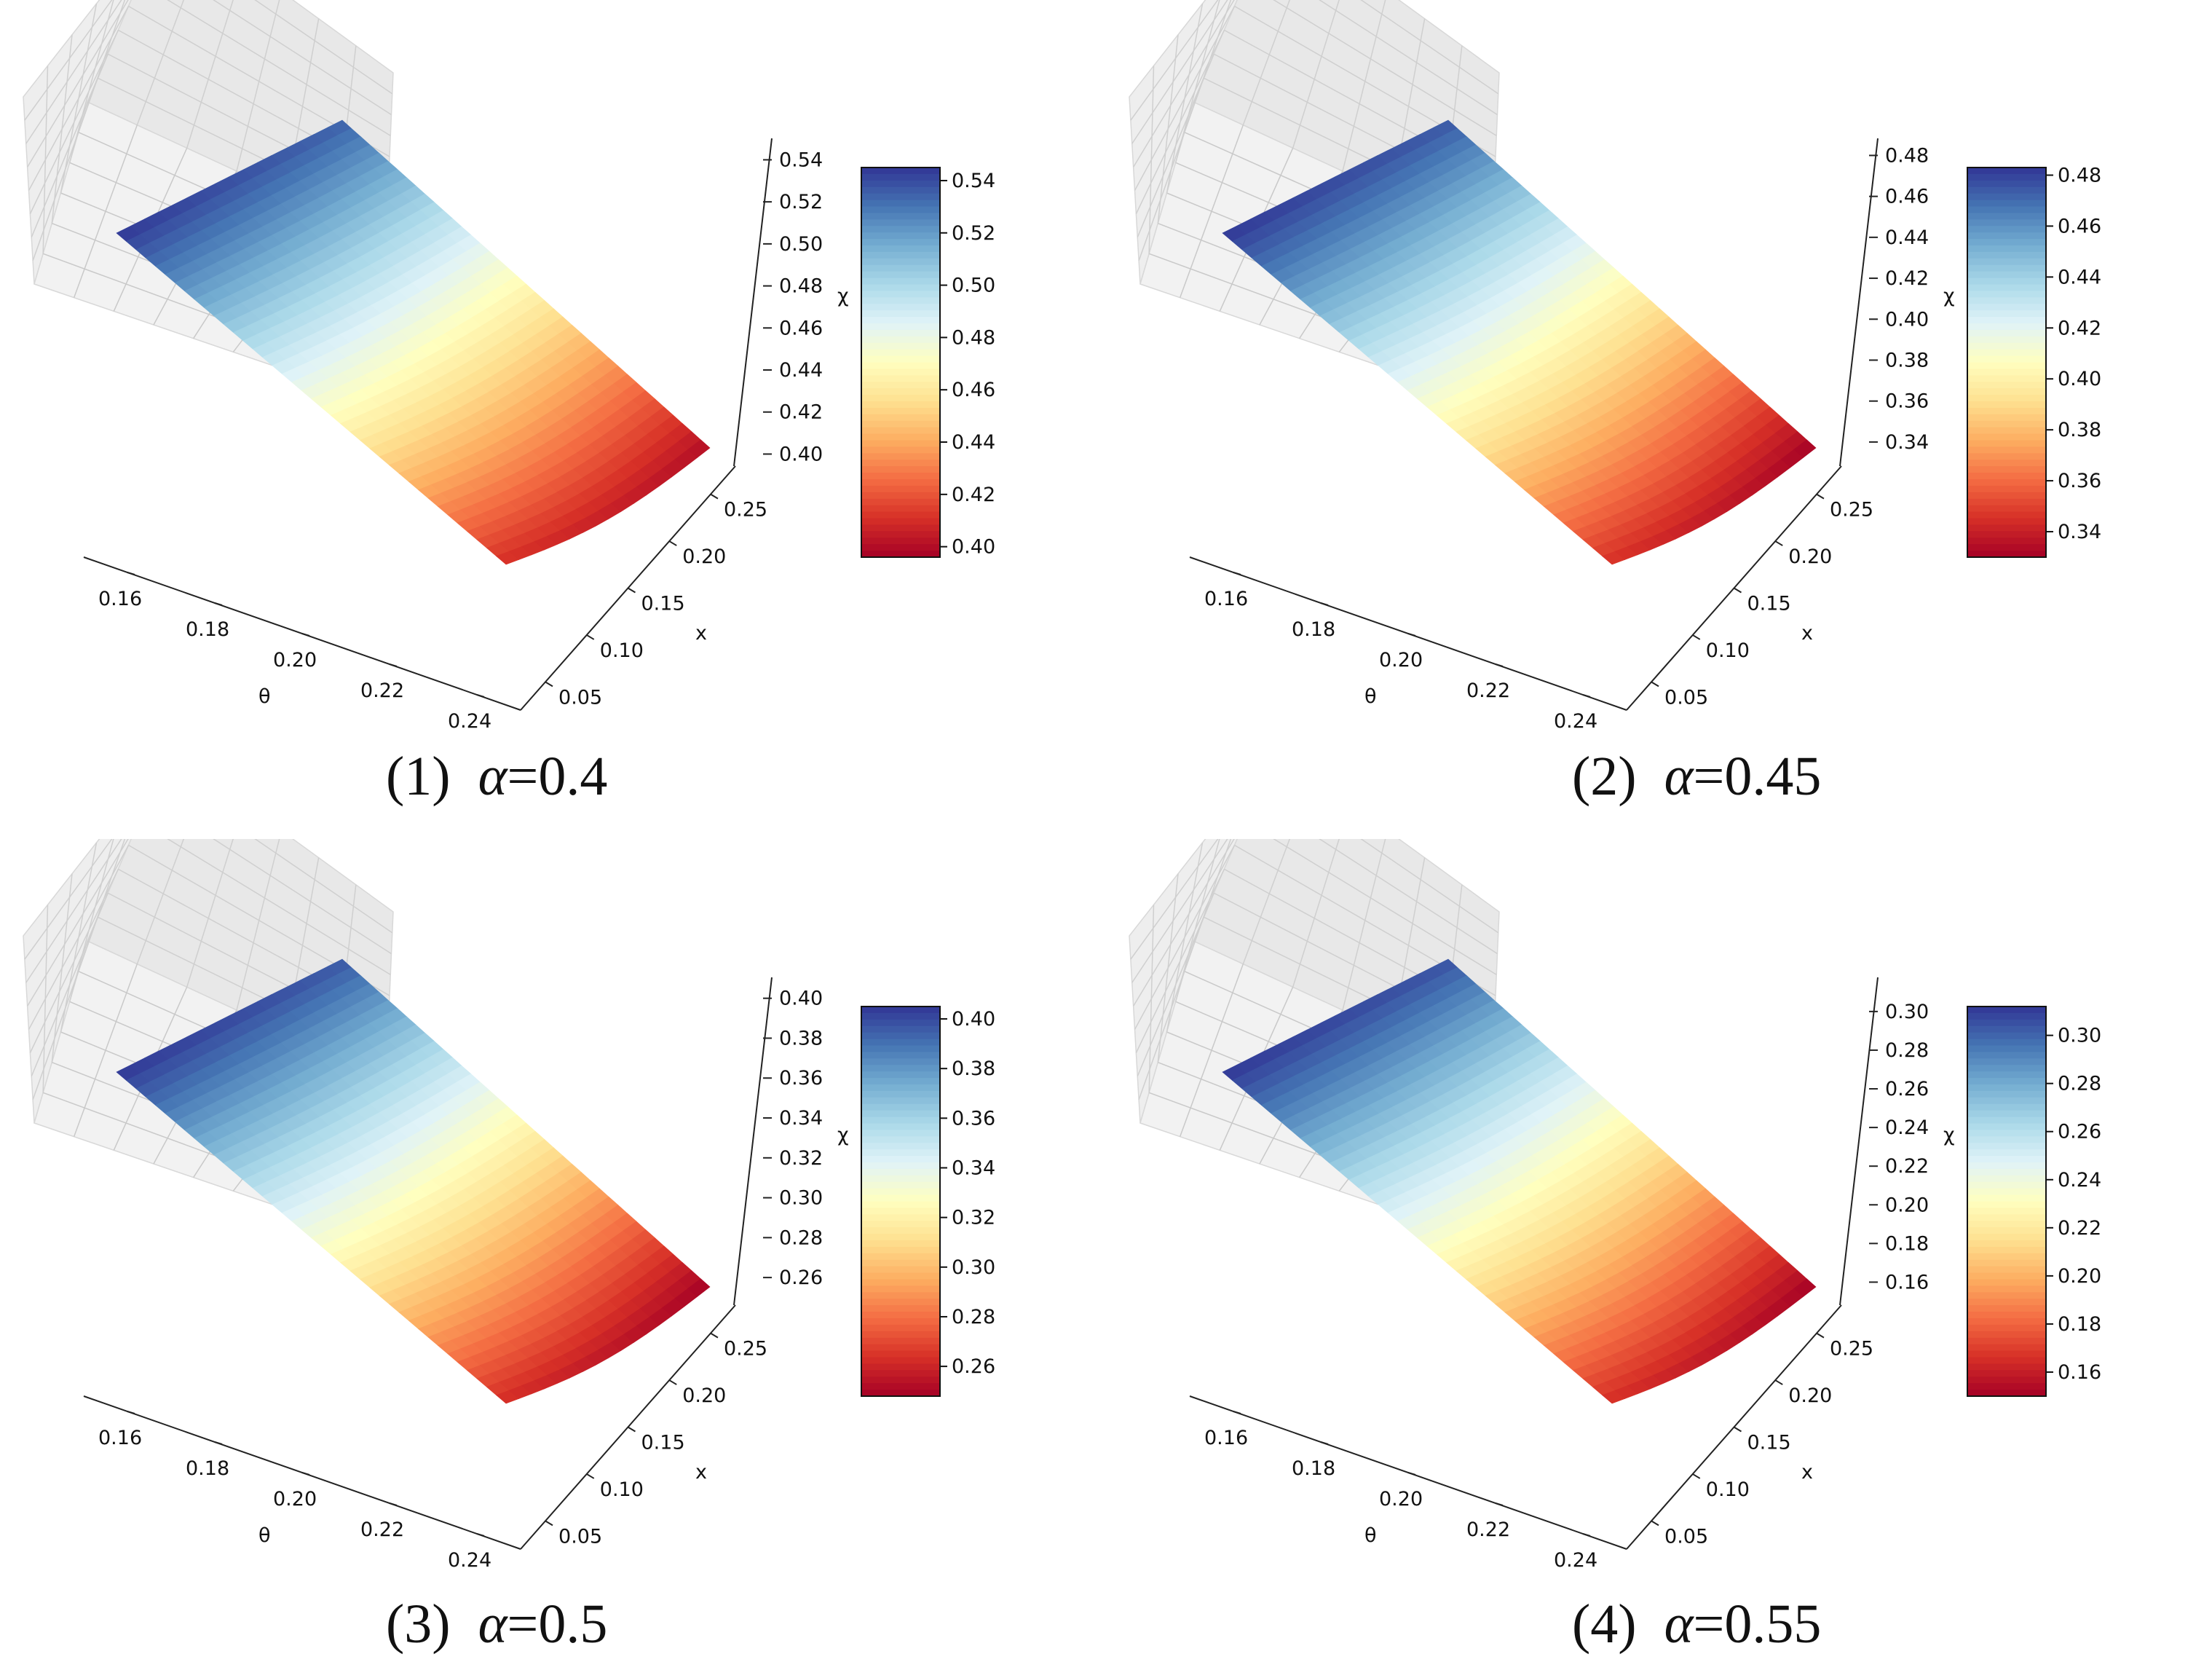  I want to click on x-ticks: 0.05 0.10 0.15 0.20 0.25, so click(1762, 601).